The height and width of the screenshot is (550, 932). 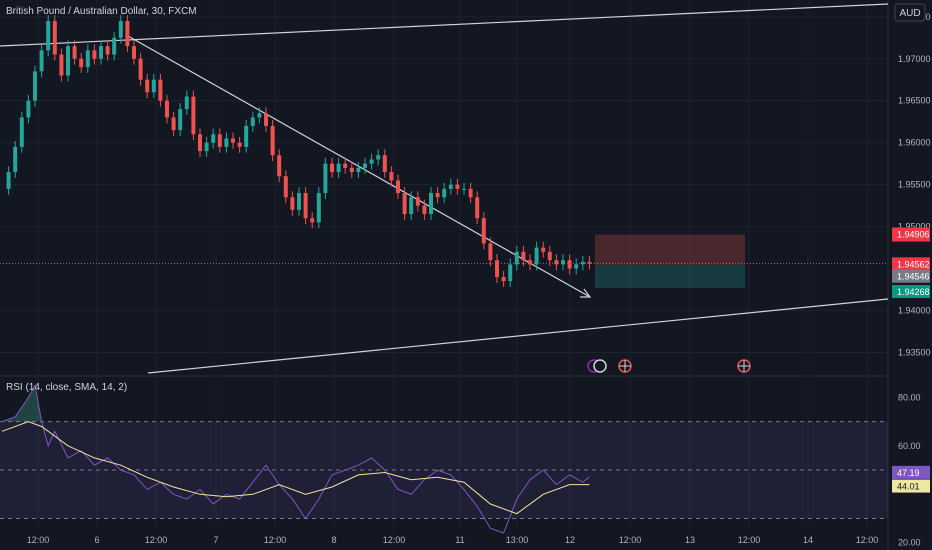 What do you see at coordinates (600, 366) in the screenshot?
I see `event-flag-icon` at bounding box center [600, 366].